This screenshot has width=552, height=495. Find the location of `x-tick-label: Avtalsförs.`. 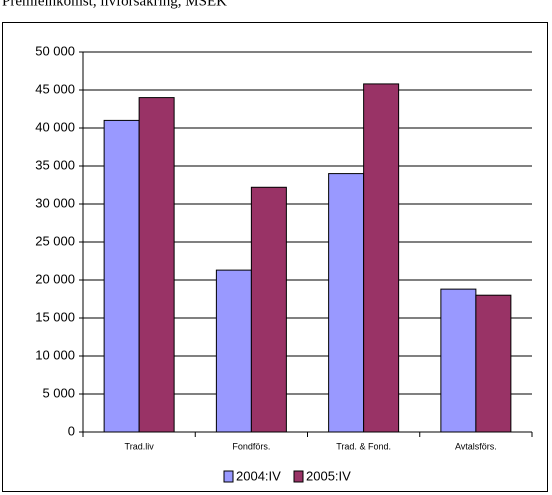

x-tick-label: Avtalsförs. is located at coordinates (476, 446).